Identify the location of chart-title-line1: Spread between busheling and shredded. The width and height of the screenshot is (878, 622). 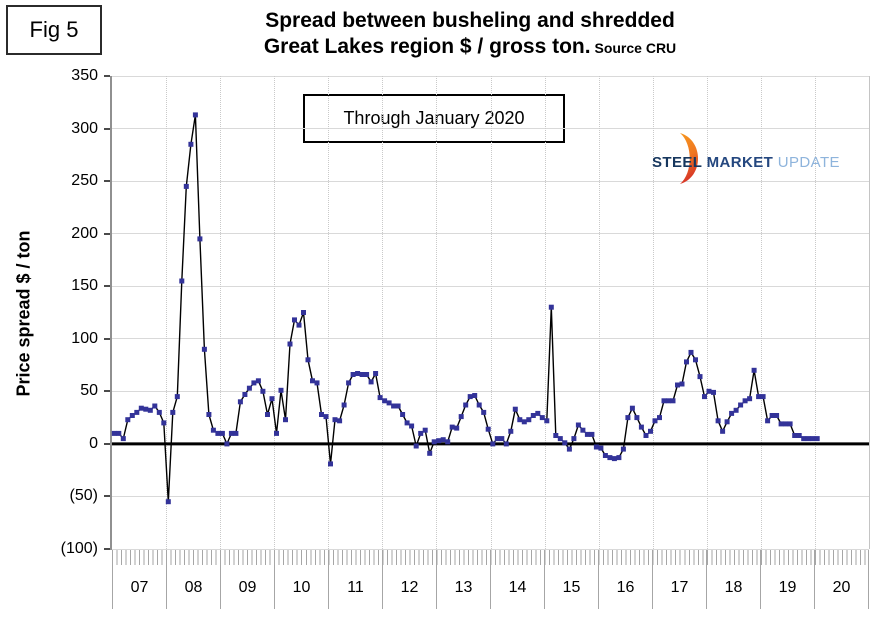
(470, 20).